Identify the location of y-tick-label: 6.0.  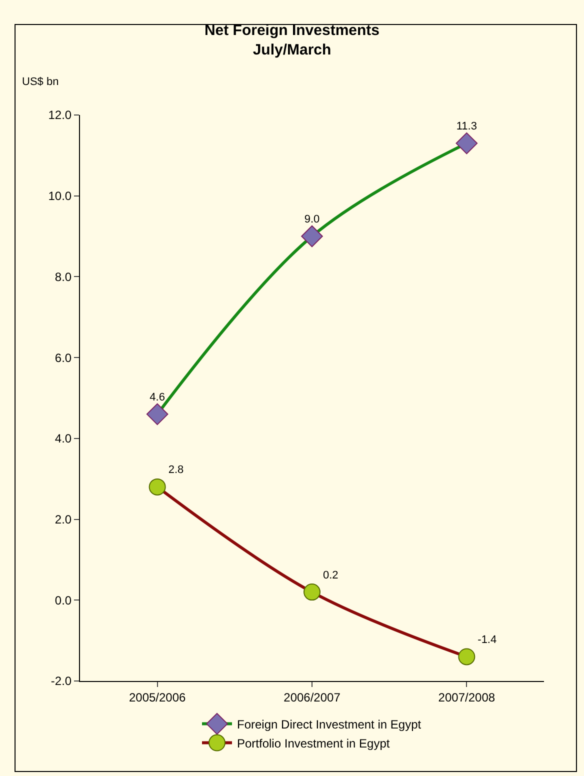
(63, 357).